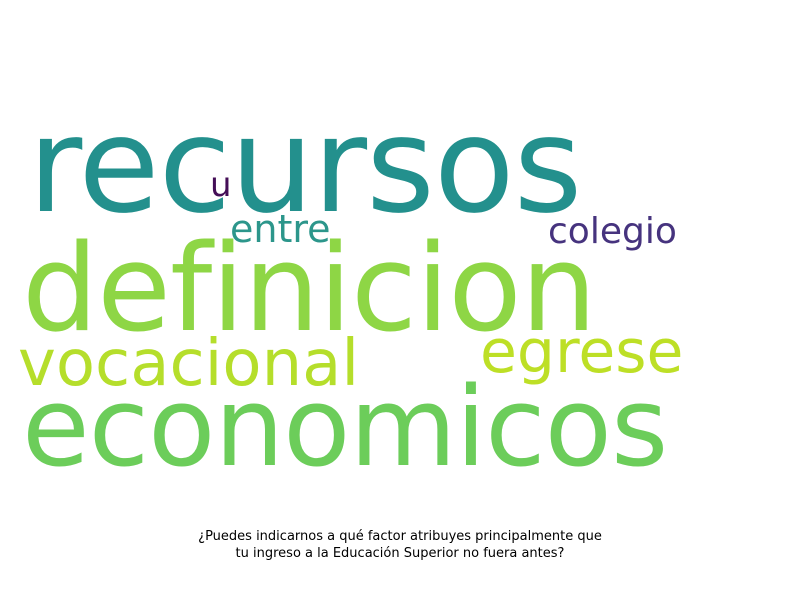  I want to click on word-entre: entre, so click(280, 229).